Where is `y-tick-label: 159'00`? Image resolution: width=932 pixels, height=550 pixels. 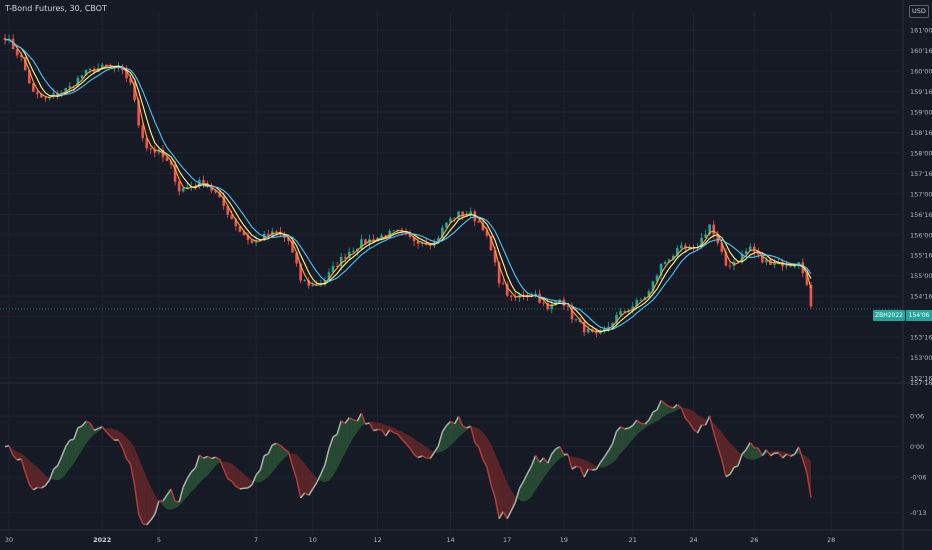 y-tick-label: 159'00 is located at coordinates (921, 113).